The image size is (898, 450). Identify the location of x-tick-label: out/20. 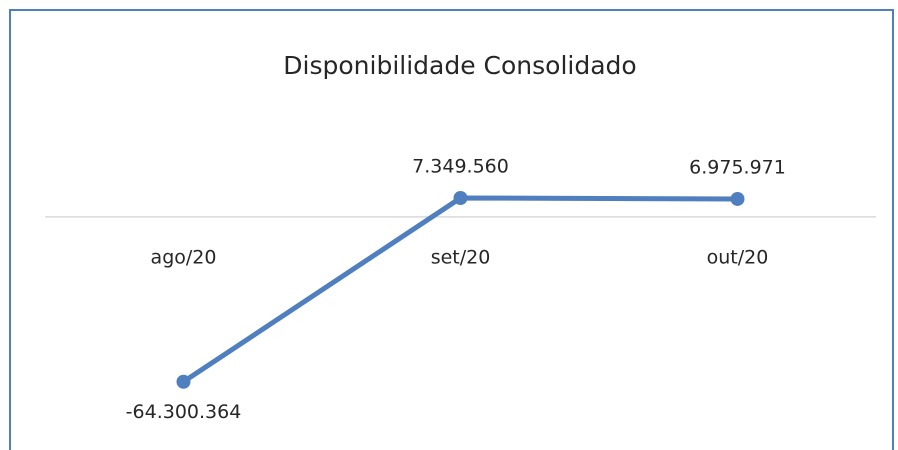
(738, 257).